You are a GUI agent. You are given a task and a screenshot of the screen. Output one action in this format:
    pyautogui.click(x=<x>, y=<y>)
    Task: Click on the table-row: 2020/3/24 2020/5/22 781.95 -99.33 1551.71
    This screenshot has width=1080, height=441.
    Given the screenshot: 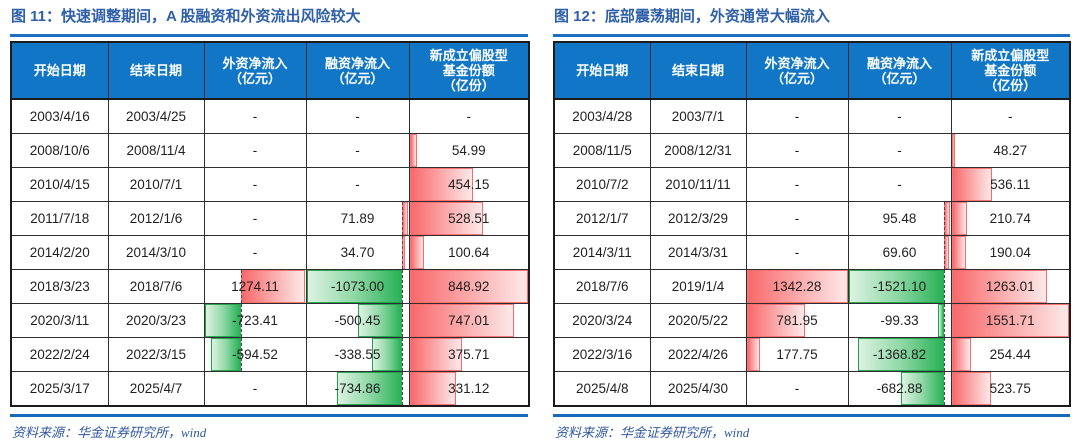 What is the action you would take?
    pyautogui.click(x=812, y=320)
    